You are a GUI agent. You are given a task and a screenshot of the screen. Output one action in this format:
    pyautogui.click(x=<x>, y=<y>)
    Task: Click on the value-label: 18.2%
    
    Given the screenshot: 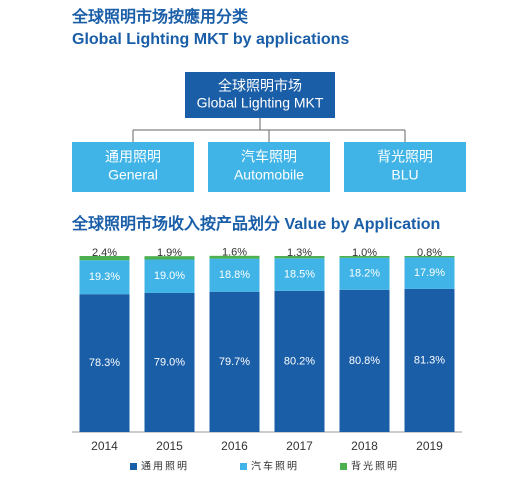 What is the action you would take?
    pyautogui.click(x=364, y=274)
    